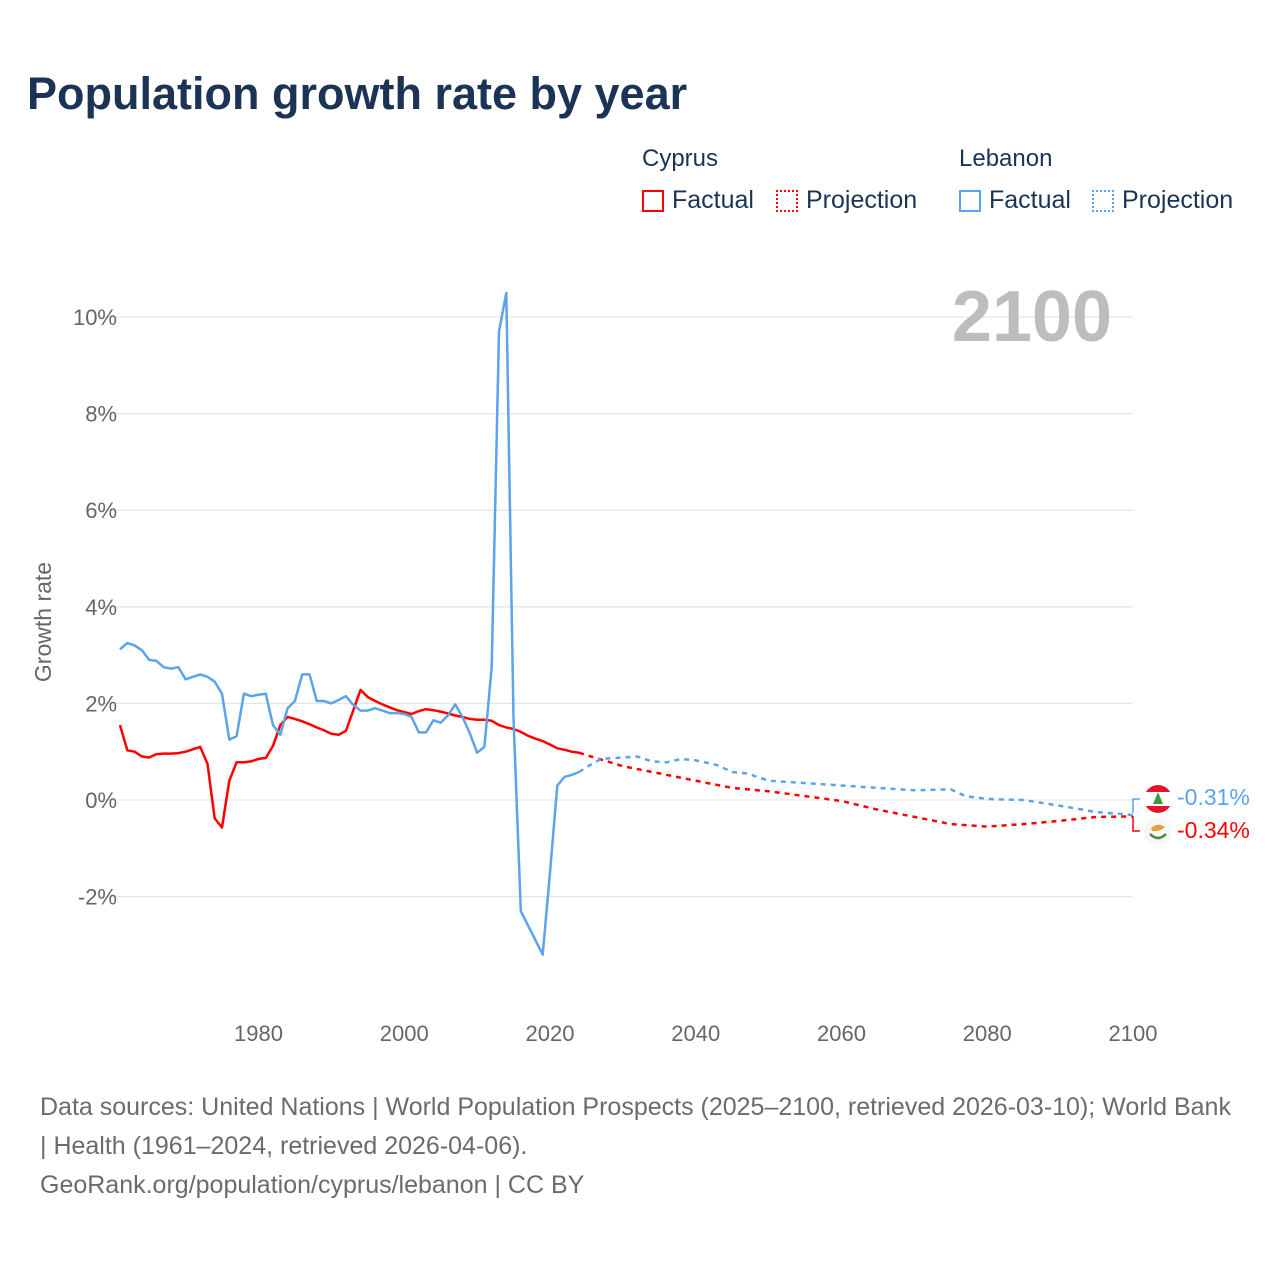 This screenshot has height=1280, width=1280. What do you see at coordinates (841, 1033) in the screenshot?
I see `x-tick-label: 2060` at bounding box center [841, 1033].